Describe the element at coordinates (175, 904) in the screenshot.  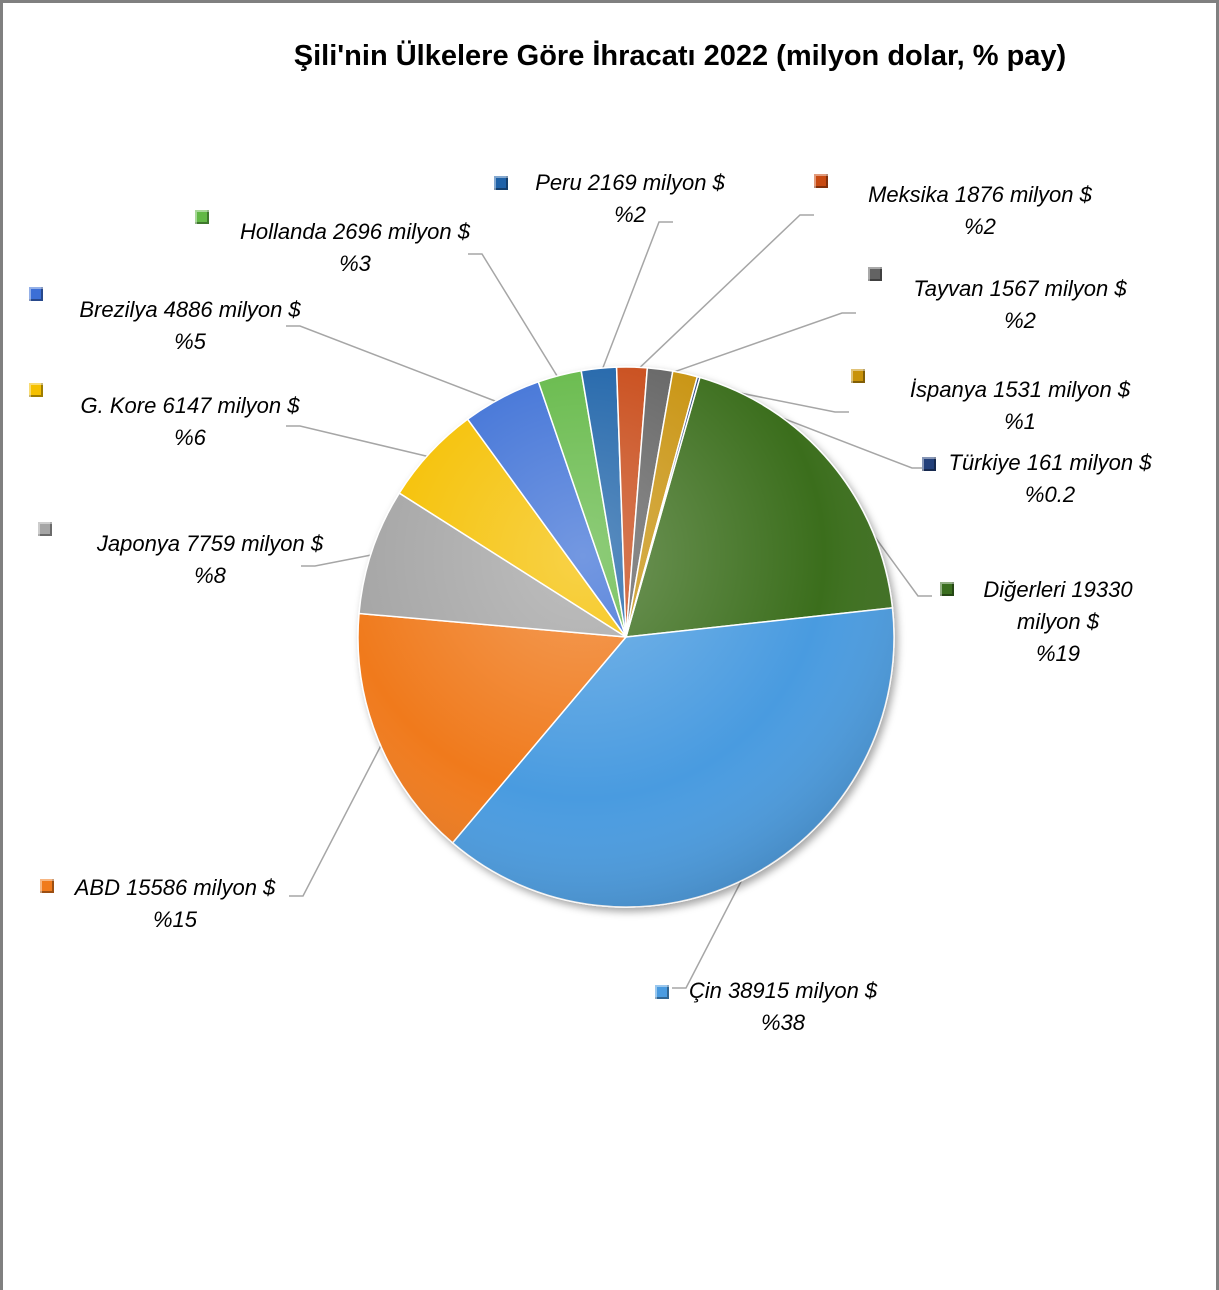
I see `data-label-2: ABD 15586 milyon $ %15` at that location.